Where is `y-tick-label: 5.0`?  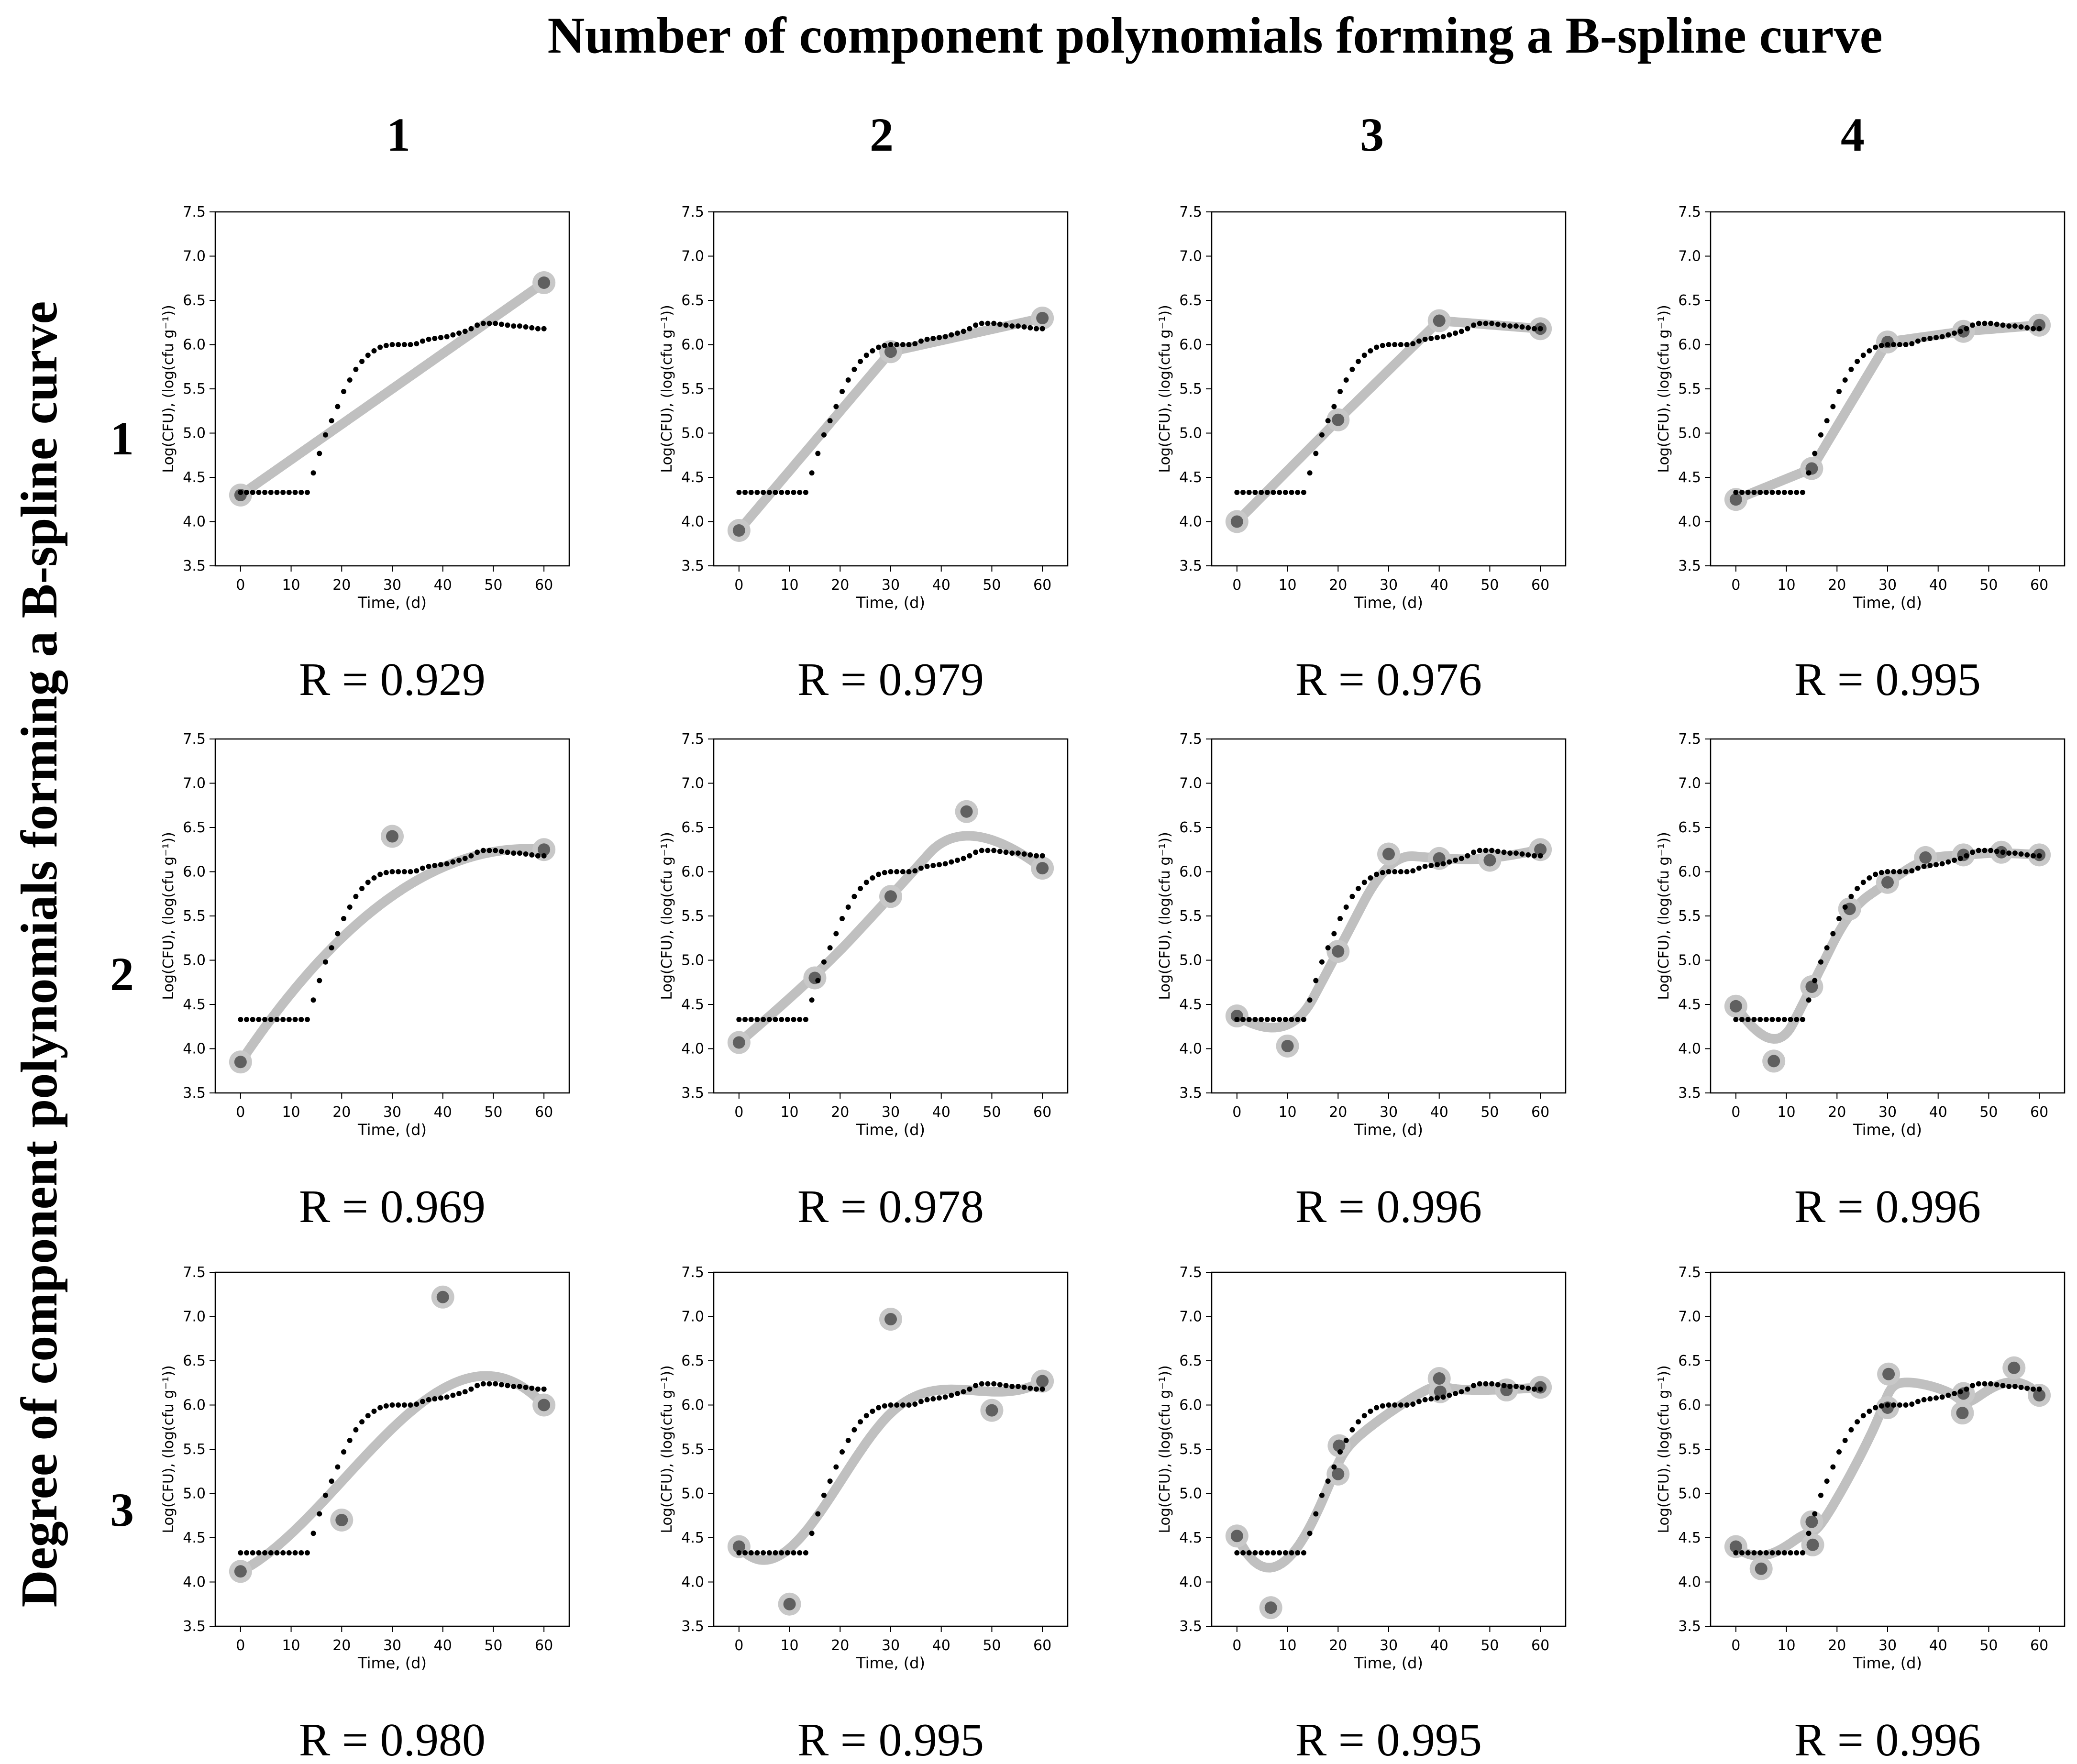 y-tick-label: 5.0 is located at coordinates (1689, 433).